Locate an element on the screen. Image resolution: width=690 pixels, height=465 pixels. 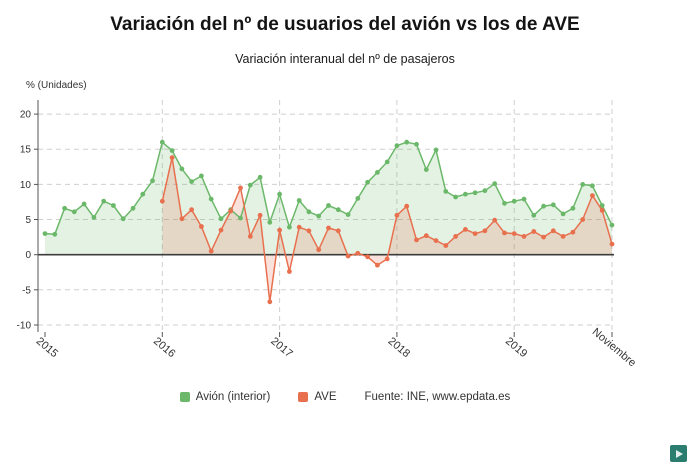
x-tick-label: 2016 is located at coordinates (164, 347).